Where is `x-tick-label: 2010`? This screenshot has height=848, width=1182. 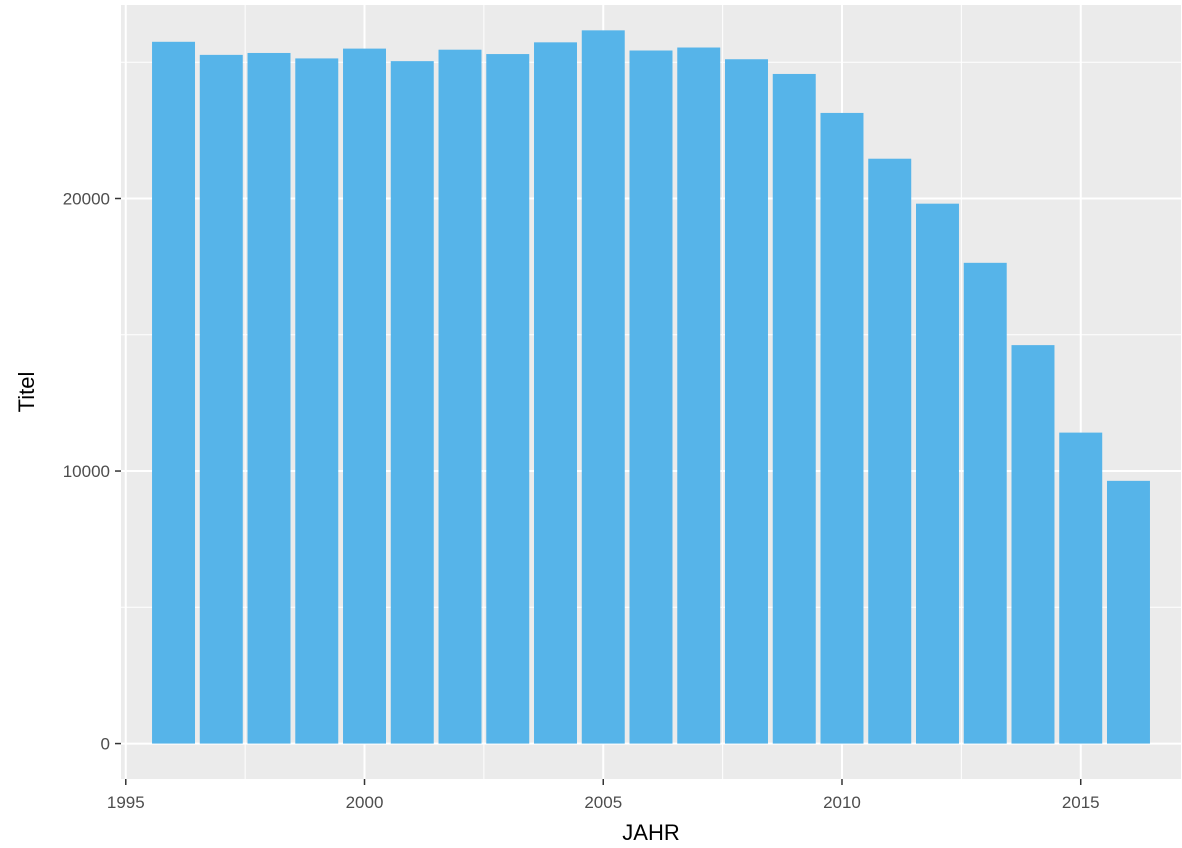
x-tick-label: 2010 is located at coordinates (842, 802).